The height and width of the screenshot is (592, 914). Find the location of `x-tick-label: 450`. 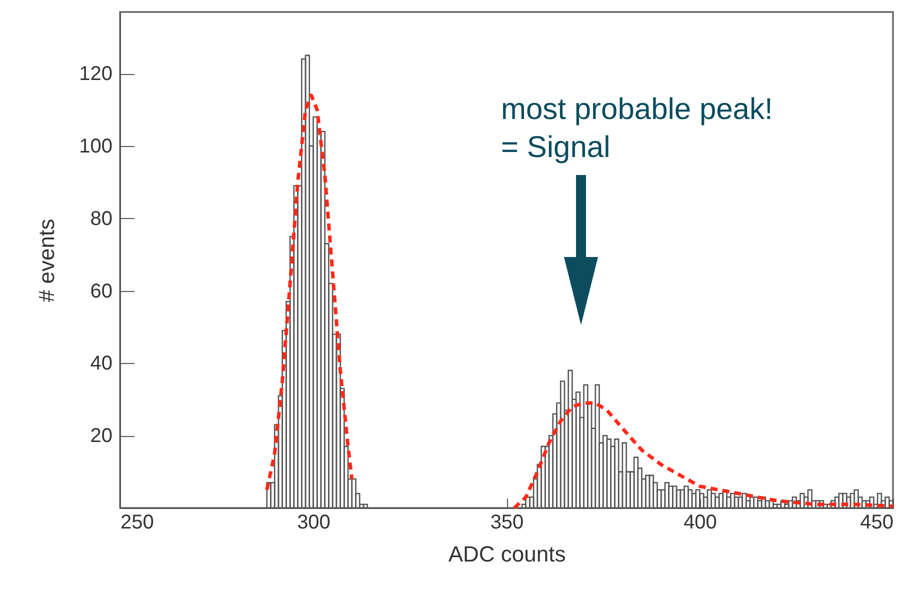

x-tick-label: 450 is located at coordinates (877, 523).